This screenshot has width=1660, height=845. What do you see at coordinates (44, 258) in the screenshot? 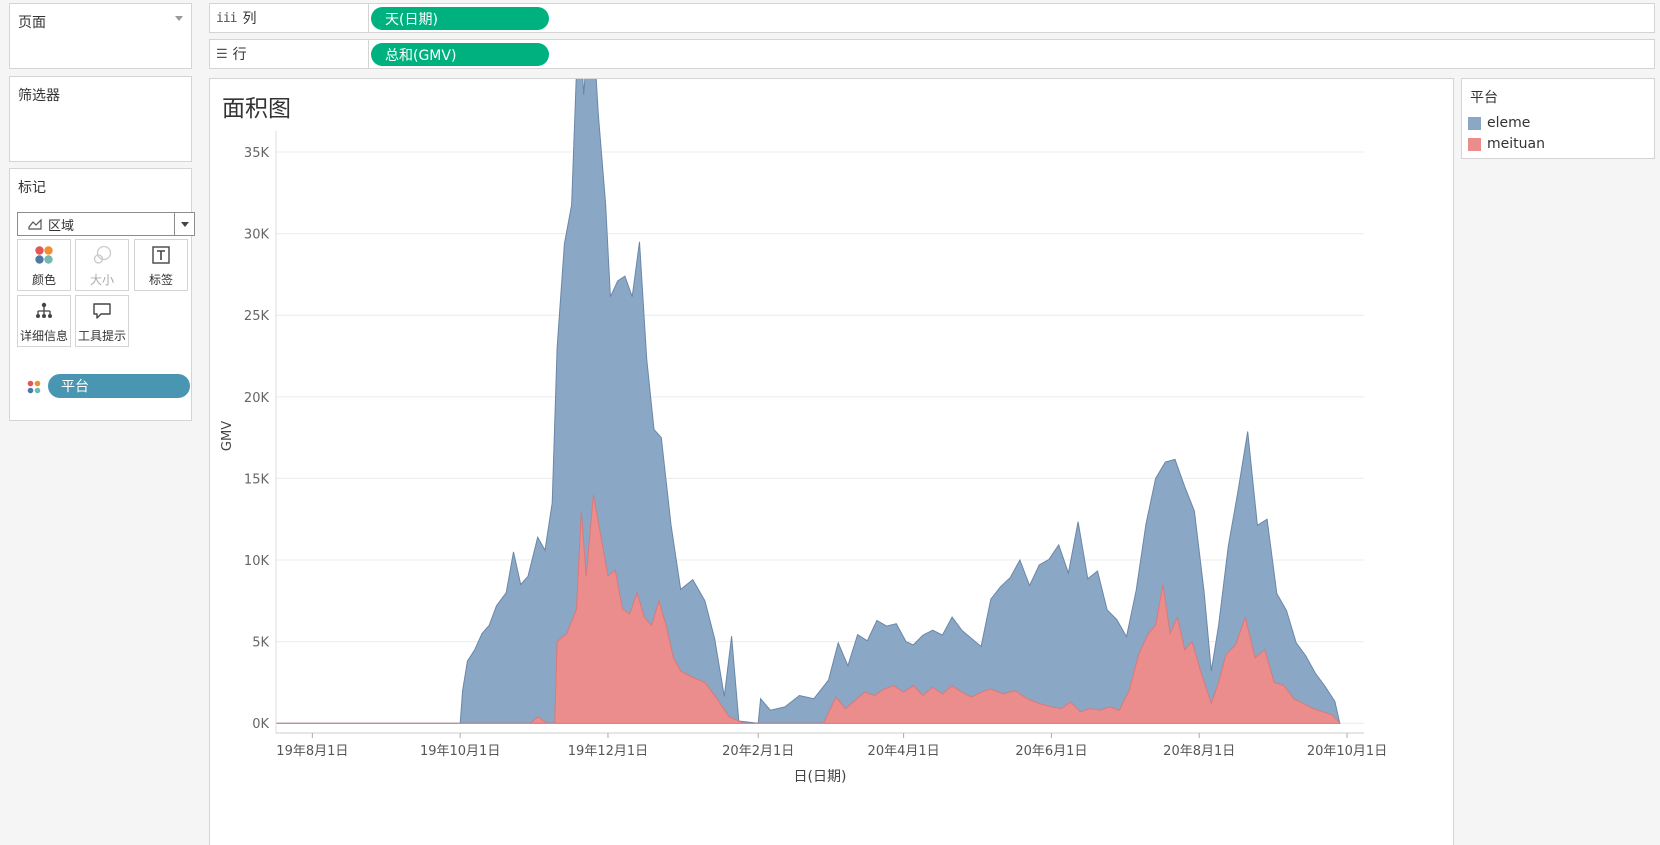
I see `color-dots-icon` at bounding box center [44, 258].